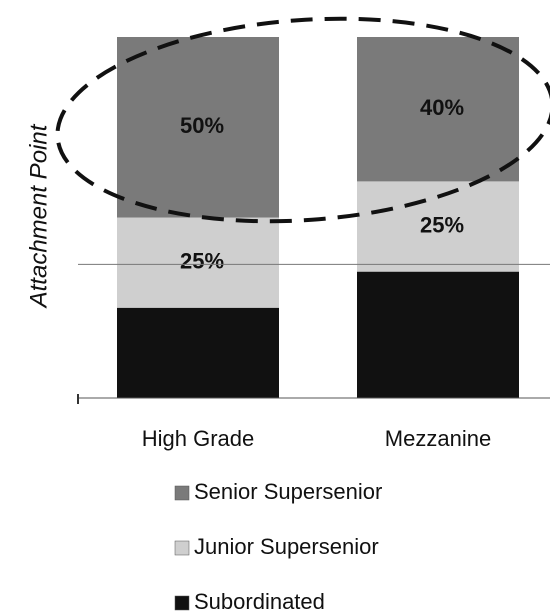  I want to click on x-tick-label: Mezzanine, so click(438, 438).